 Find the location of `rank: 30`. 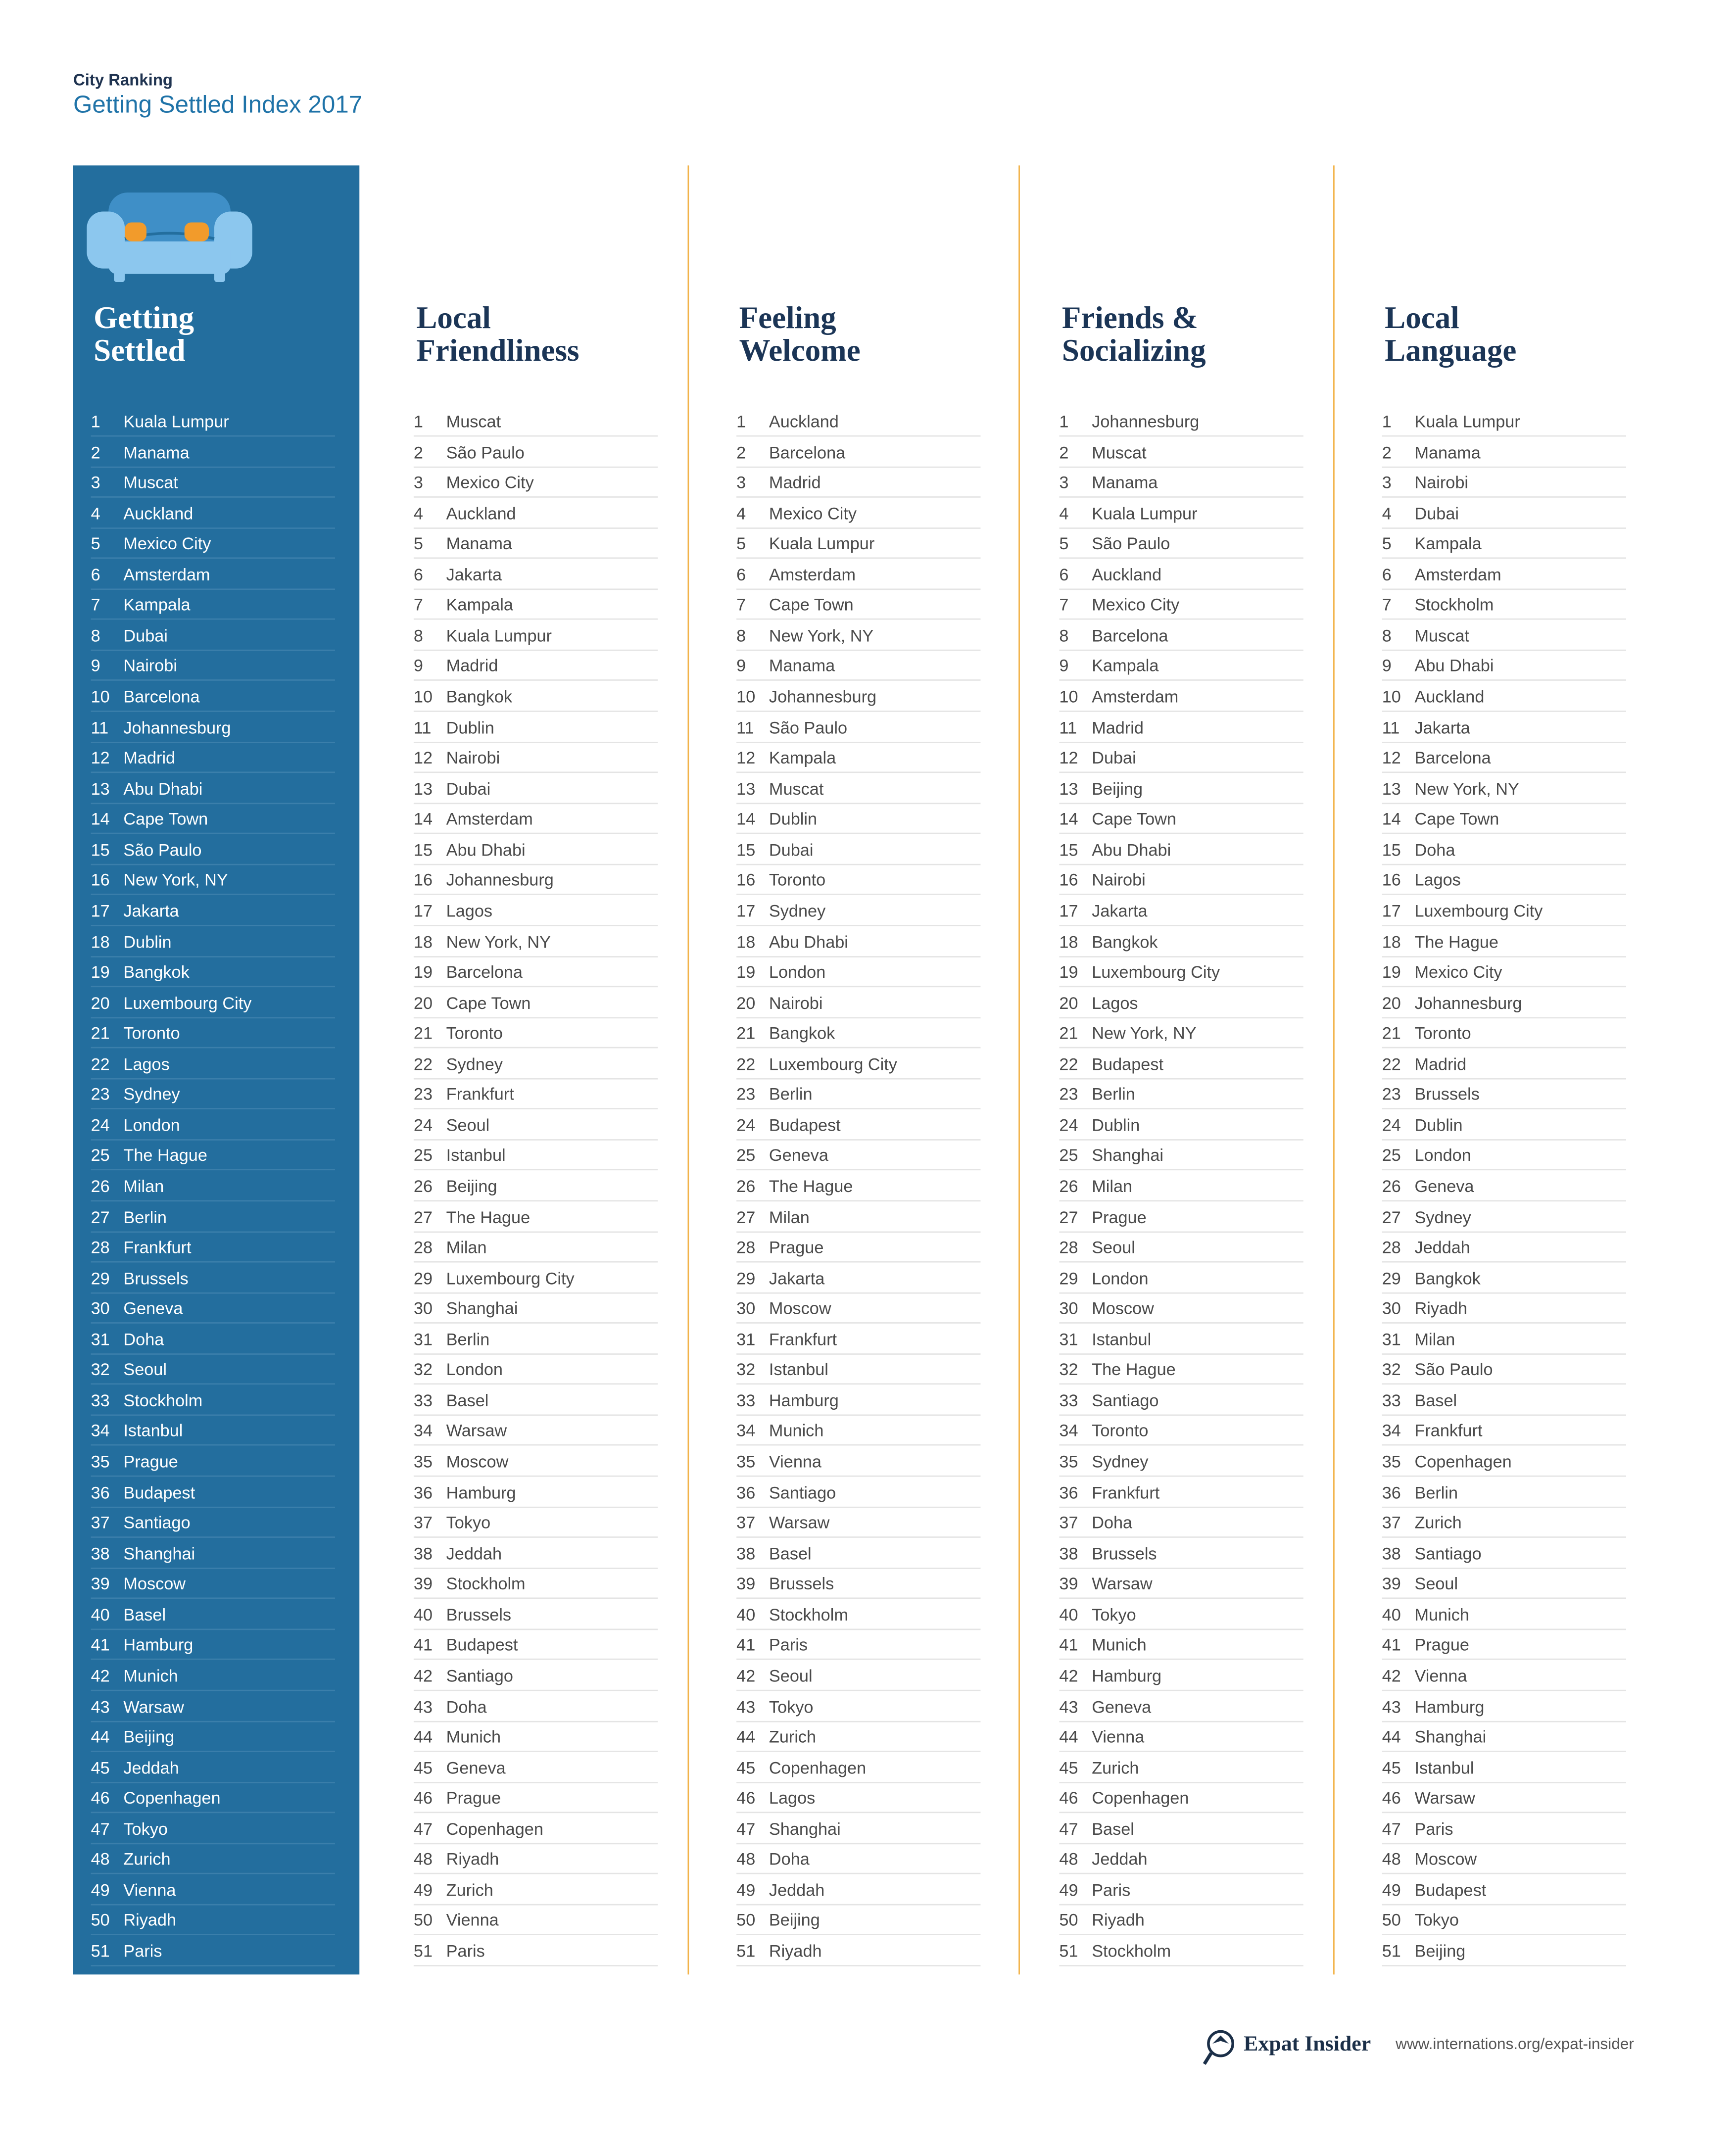

rank: 30 is located at coordinates (1391, 1309).